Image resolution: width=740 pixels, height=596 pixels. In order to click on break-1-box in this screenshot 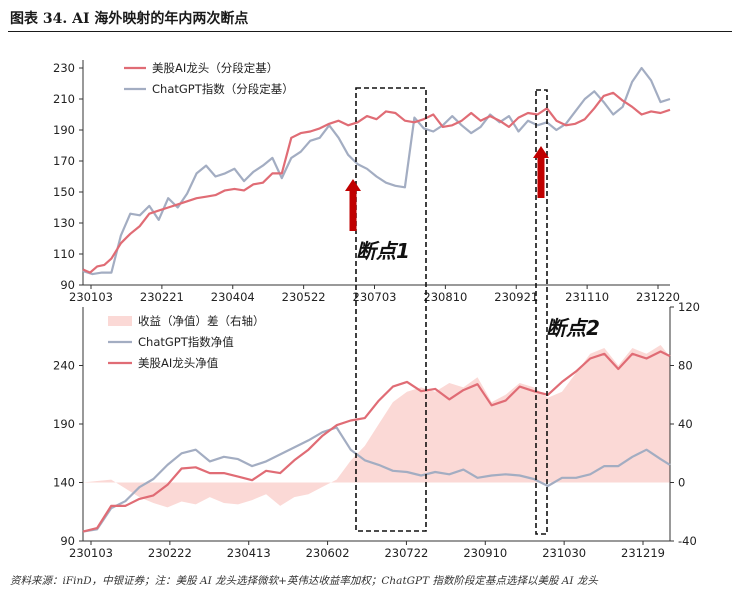, I will do `click(391, 309)`.